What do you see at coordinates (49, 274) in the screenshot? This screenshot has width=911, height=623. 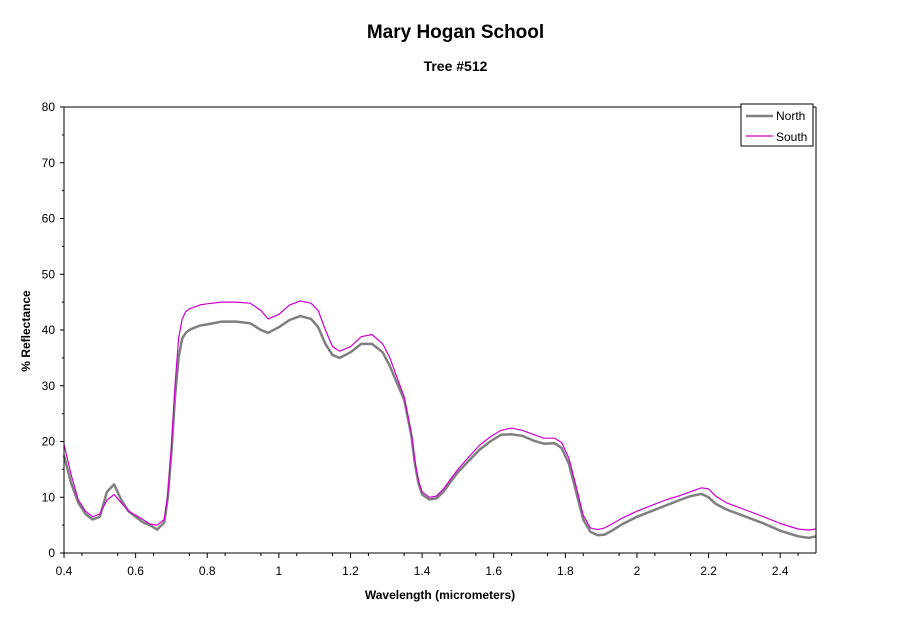 I see `y-tick-label: 50` at bounding box center [49, 274].